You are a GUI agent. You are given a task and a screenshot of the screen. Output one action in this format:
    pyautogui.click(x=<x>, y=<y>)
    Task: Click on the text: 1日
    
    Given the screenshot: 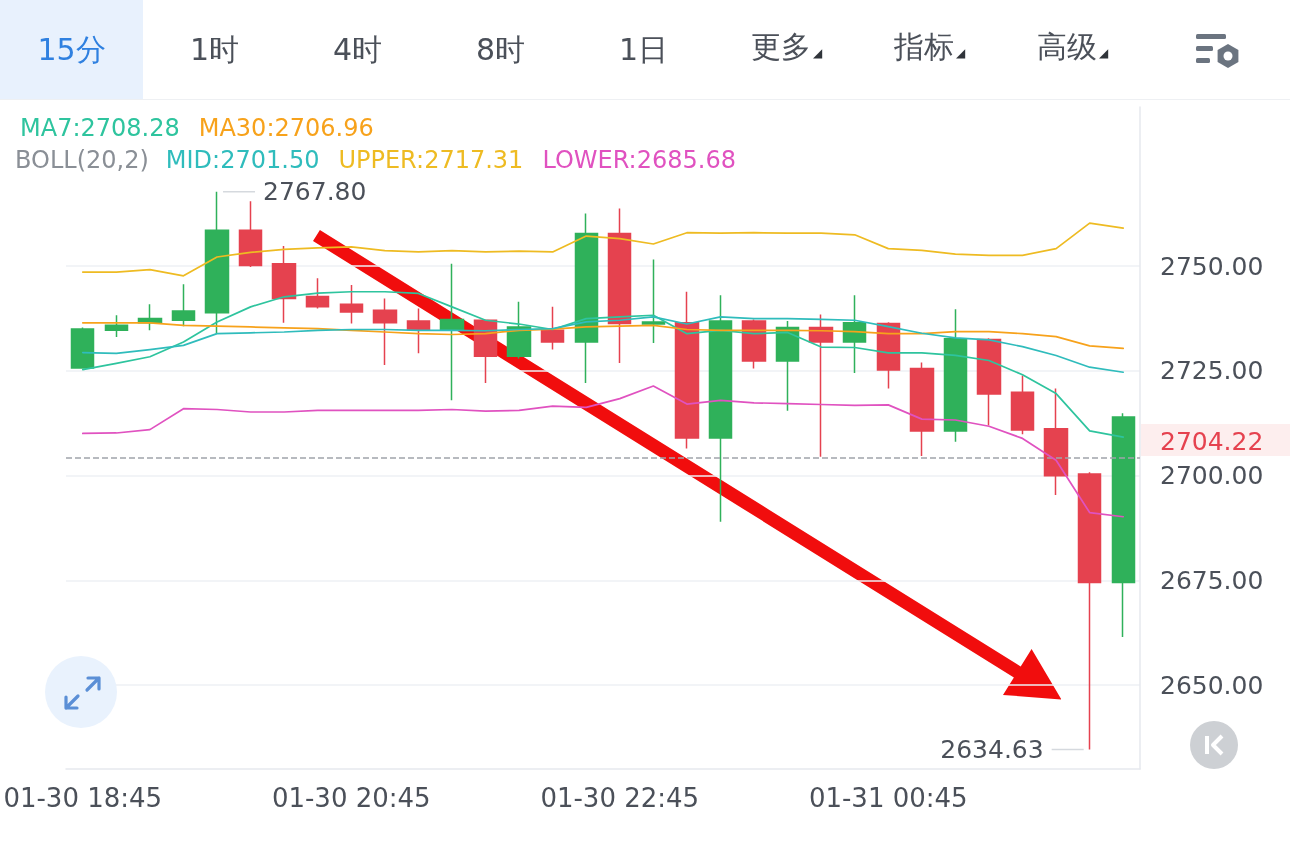 What is the action you would take?
    pyautogui.click(x=643, y=49)
    